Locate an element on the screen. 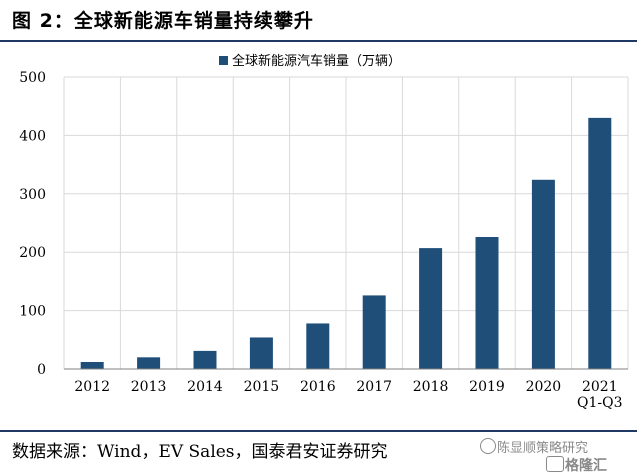  x-tick-label: 2012 is located at coordinates (92, 387).